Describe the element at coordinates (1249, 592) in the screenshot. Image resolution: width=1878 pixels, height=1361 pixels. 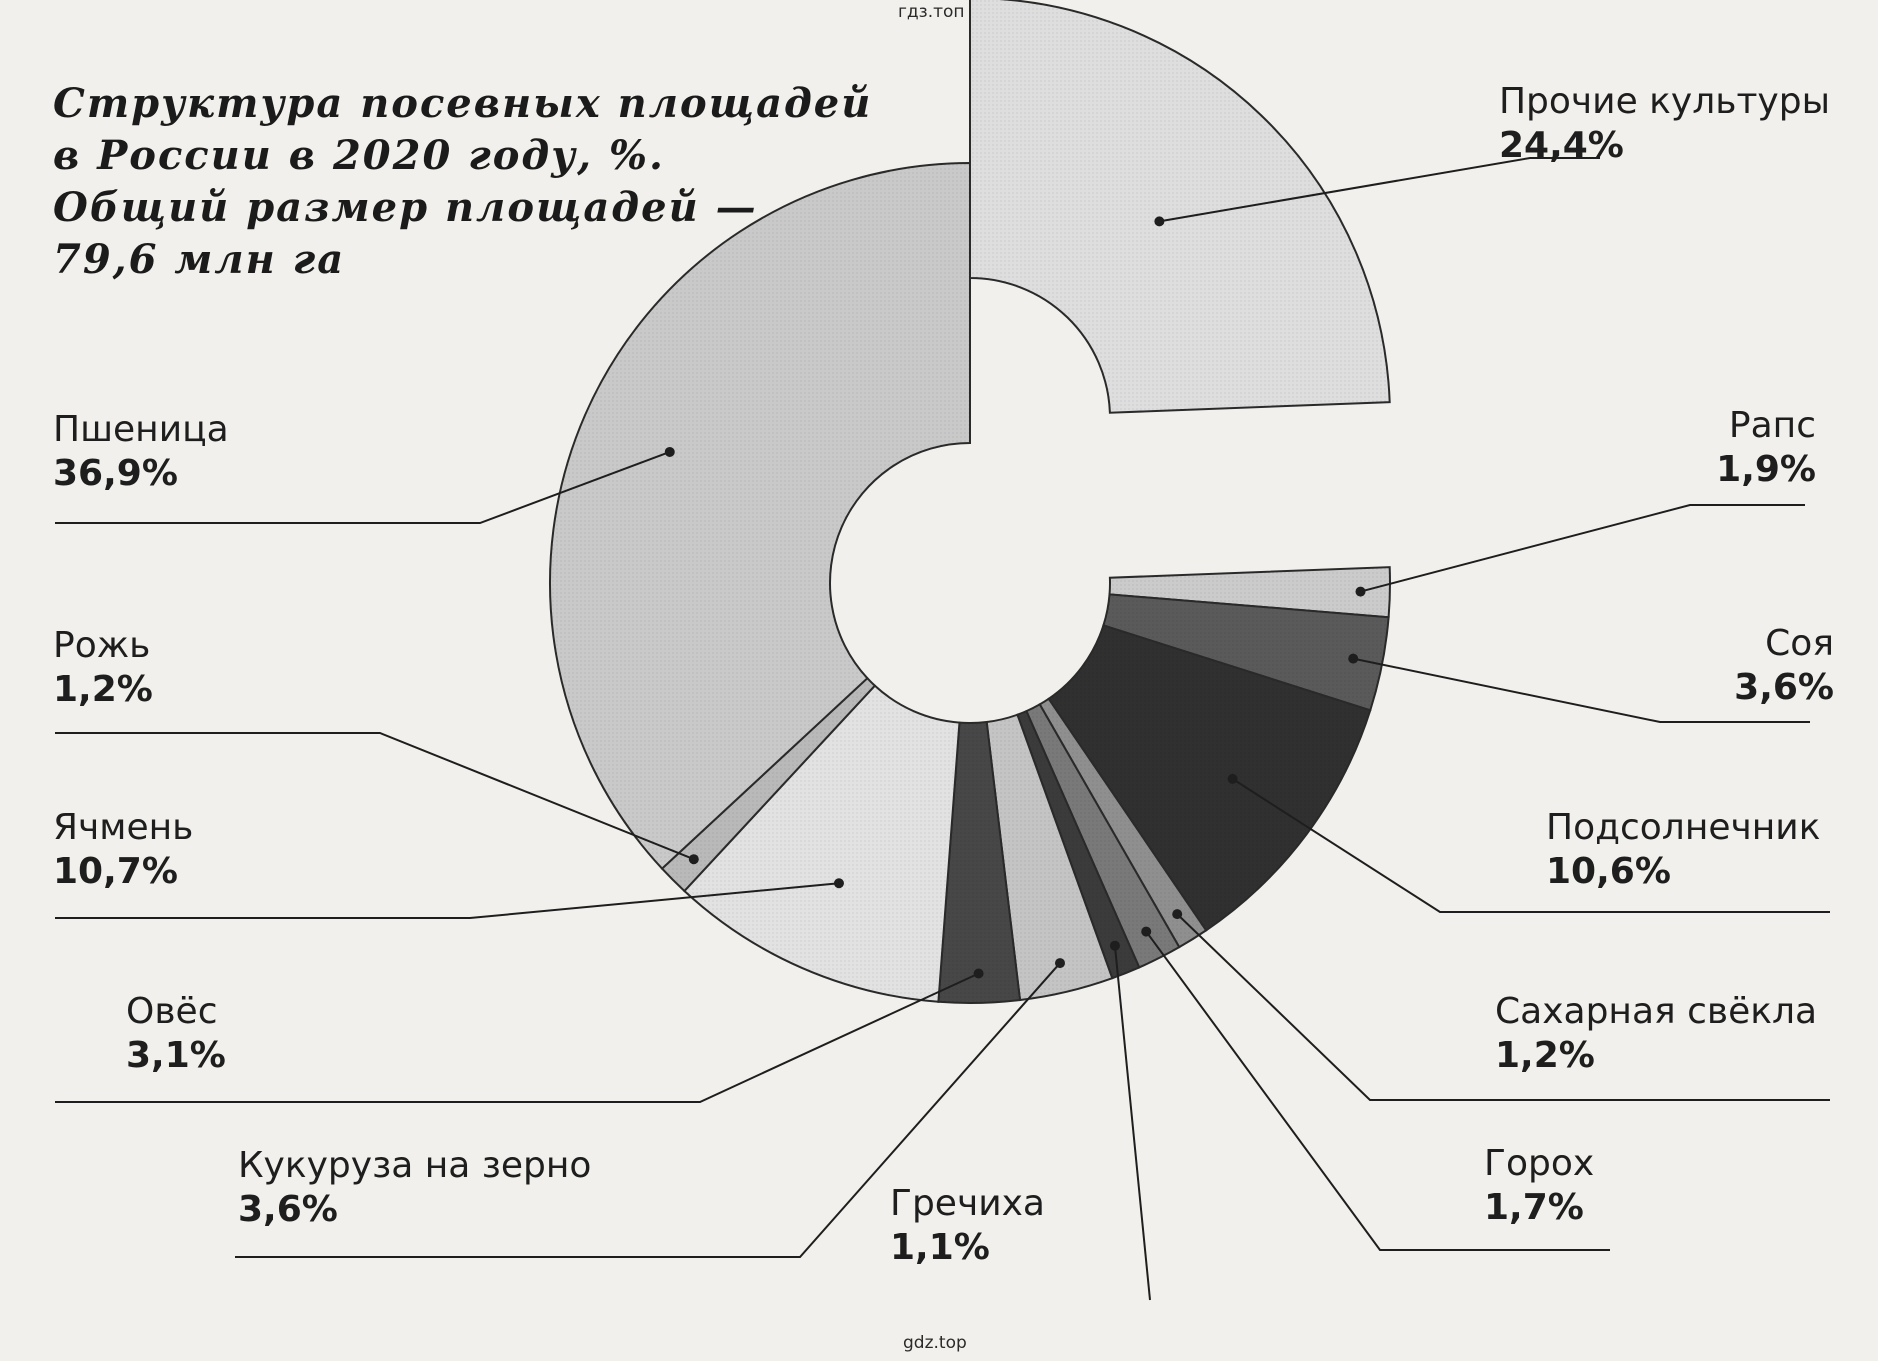
I see `pie-slice-texture-rapeseed` at that location.